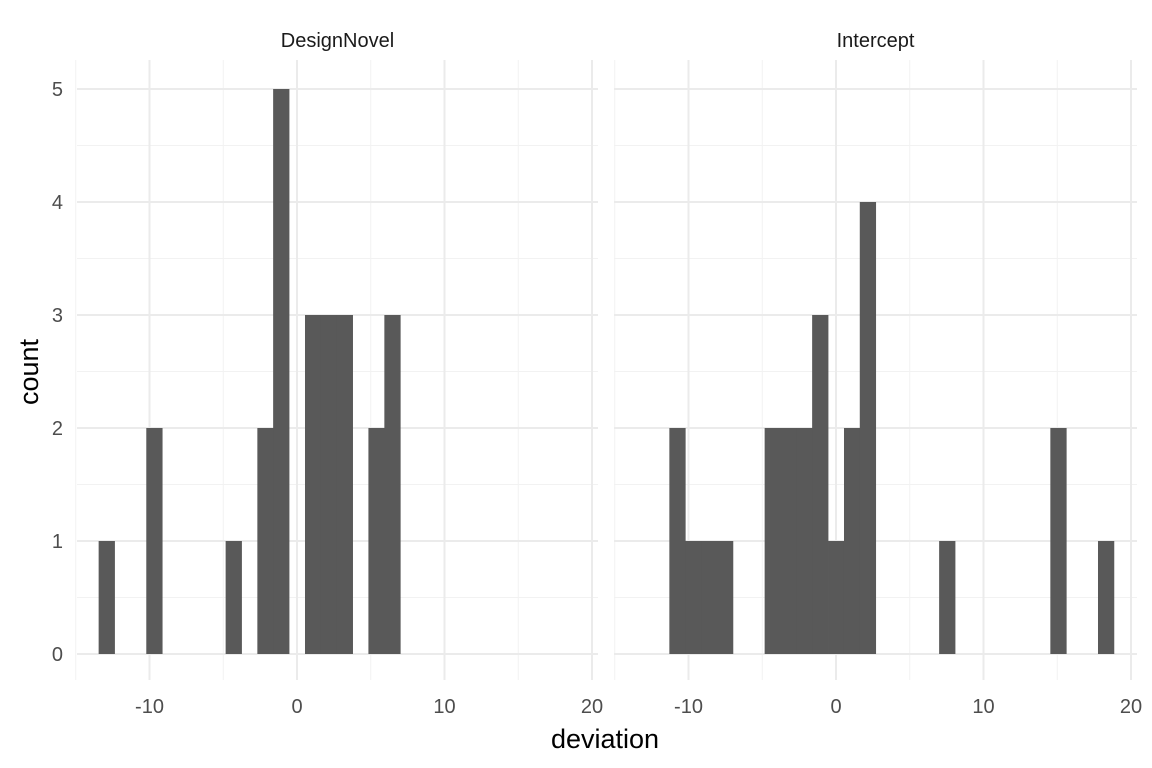 This screenshot has height=768, width=1152. What do you see at coordinates (57, 203) in the screenshot?
I see `y-tick-label: 4` at bounding box center [57, 203].